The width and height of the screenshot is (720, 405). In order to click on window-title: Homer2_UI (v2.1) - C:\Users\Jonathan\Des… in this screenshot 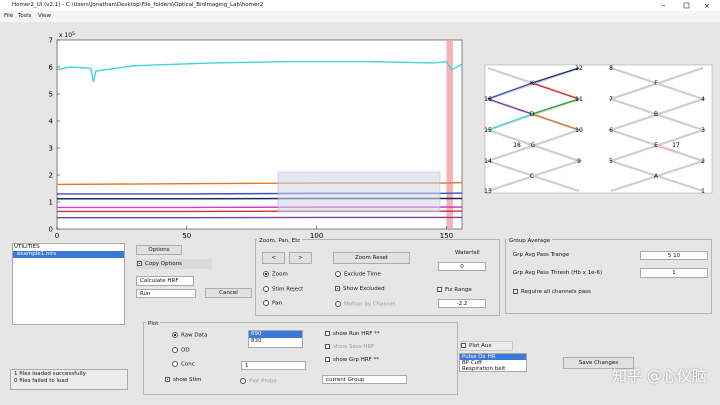, I will do `click(138, 5)`.